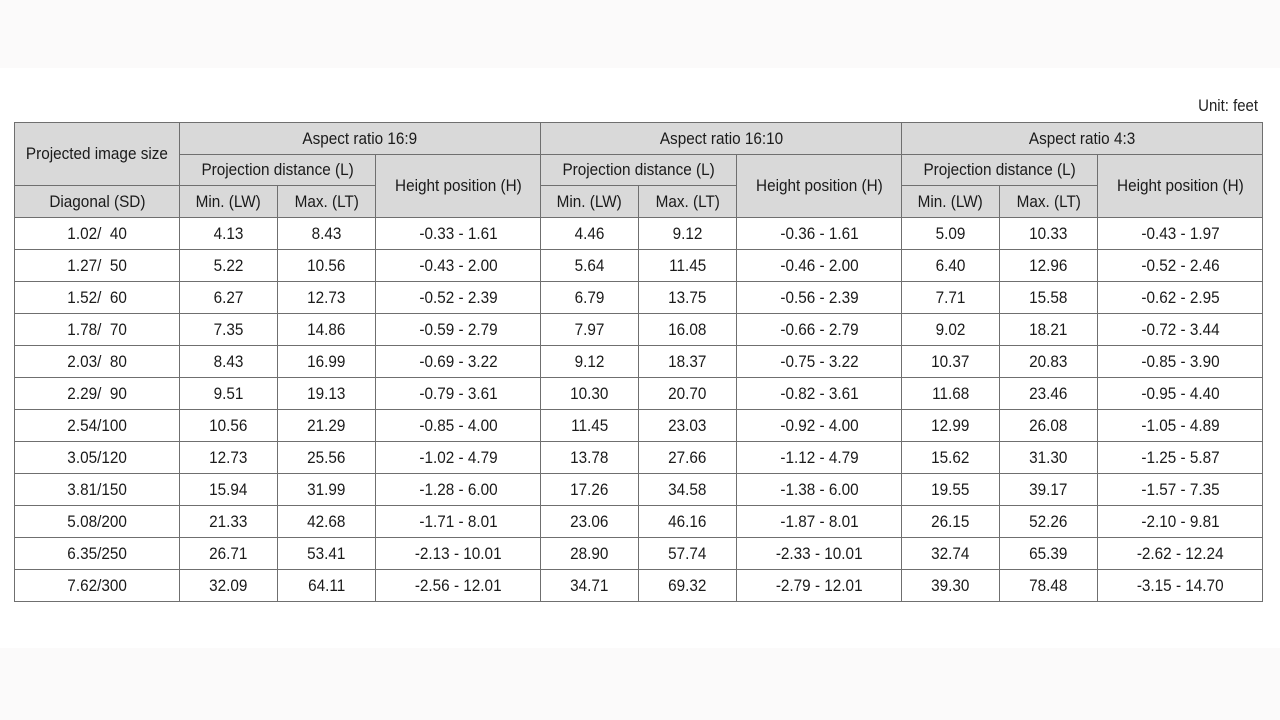 The height and width of the screenshot is (720, 1280). Describe the element at coordinates (819, 553) in the screenshot. I see `height-16-10-cell: -2.33 - 10.01` at that location.